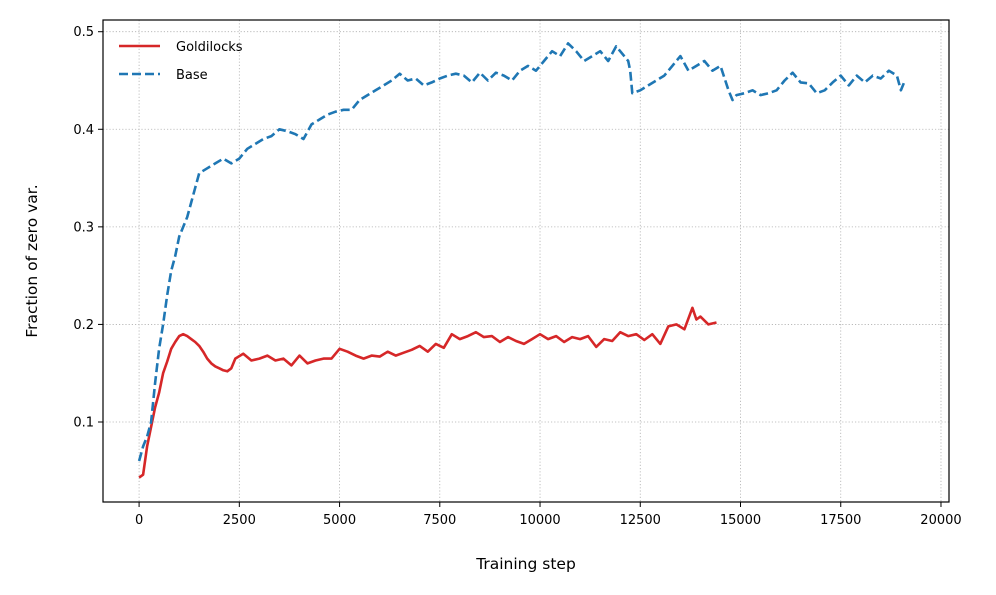 Image resolution: width=996 pixels, height=595 pixels. Describe the element at coordinates (439, 520) in the screenshot. I see `x-tick-label: 7500` at that location.